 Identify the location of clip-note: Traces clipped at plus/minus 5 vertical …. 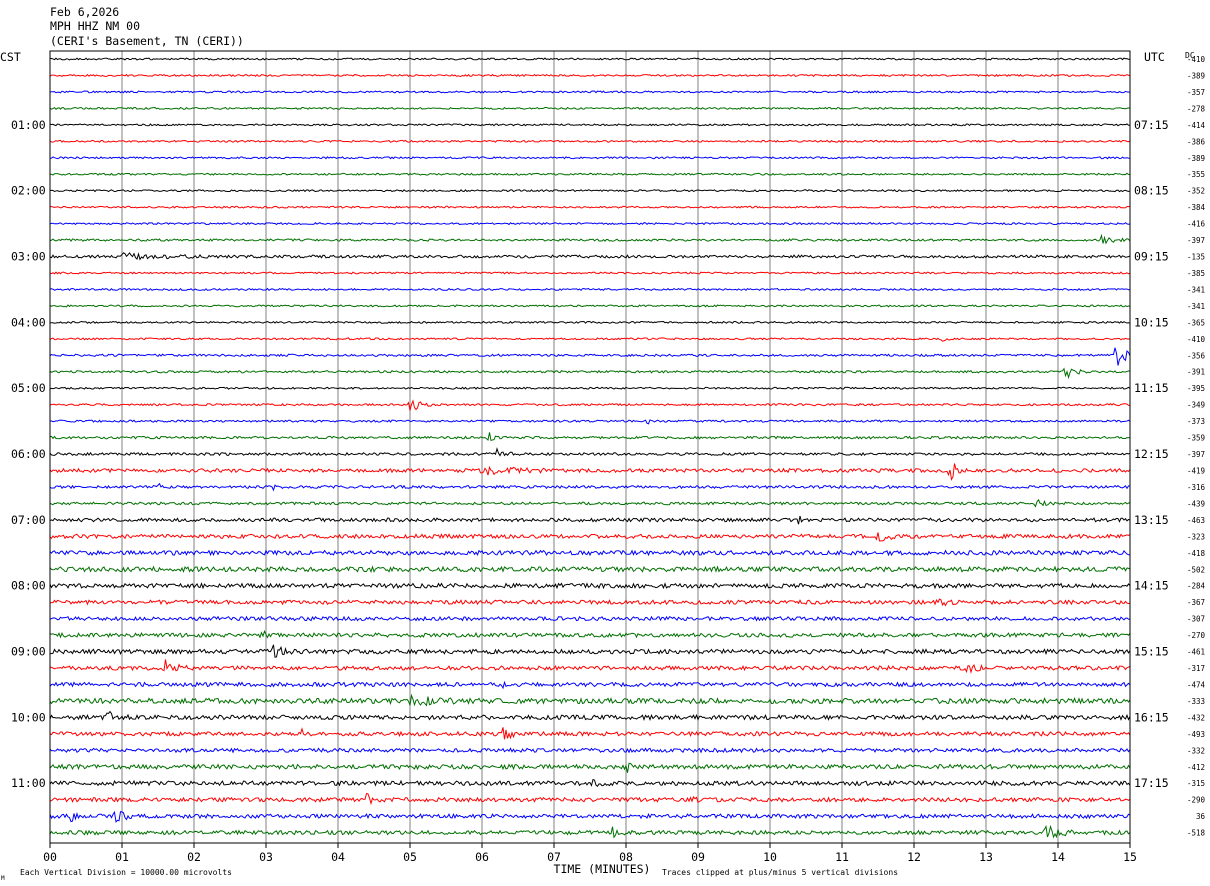
(780, 872).